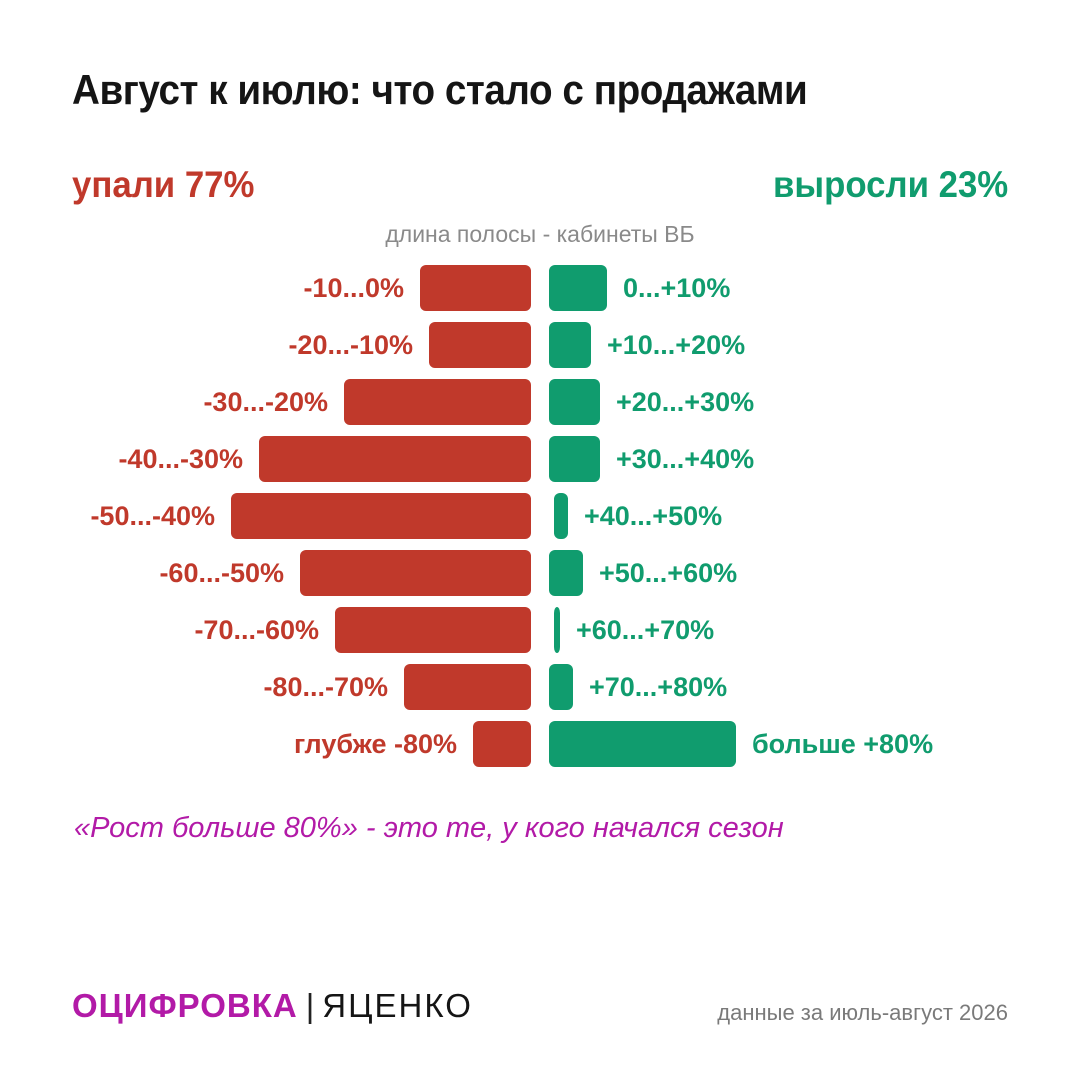 The image size is (1080, 1080). What do you see at coordinates (668, 573) in the screenshot?
I see `bar-label-growth-6: +50...+60%` at bounding box center [668, 573].